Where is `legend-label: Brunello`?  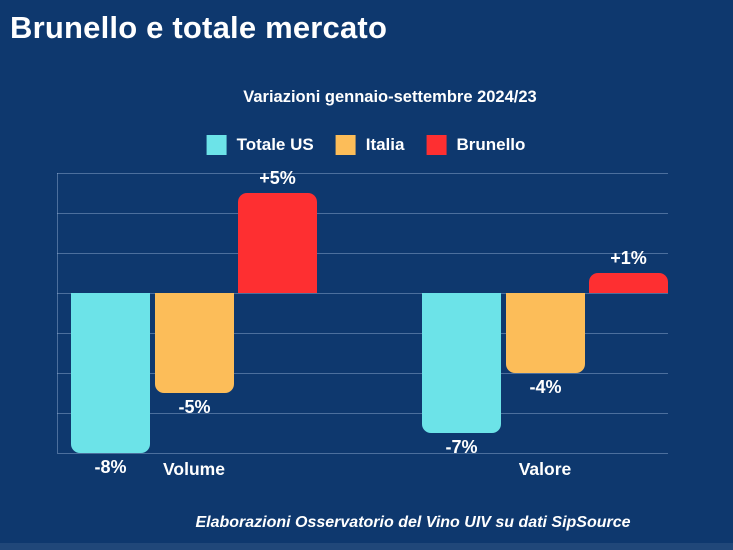 legend-label: Brunello is located at coordinates (491, 144).